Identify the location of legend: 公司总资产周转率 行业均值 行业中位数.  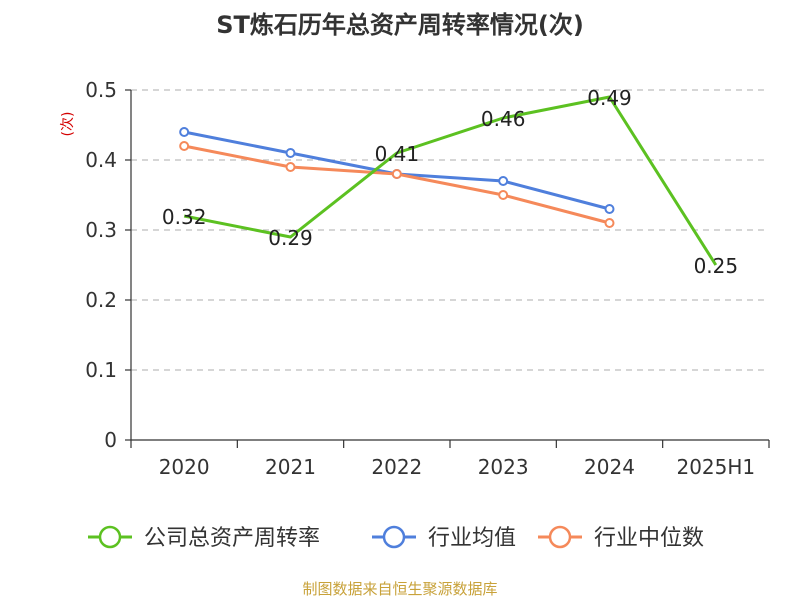
(396, 538).